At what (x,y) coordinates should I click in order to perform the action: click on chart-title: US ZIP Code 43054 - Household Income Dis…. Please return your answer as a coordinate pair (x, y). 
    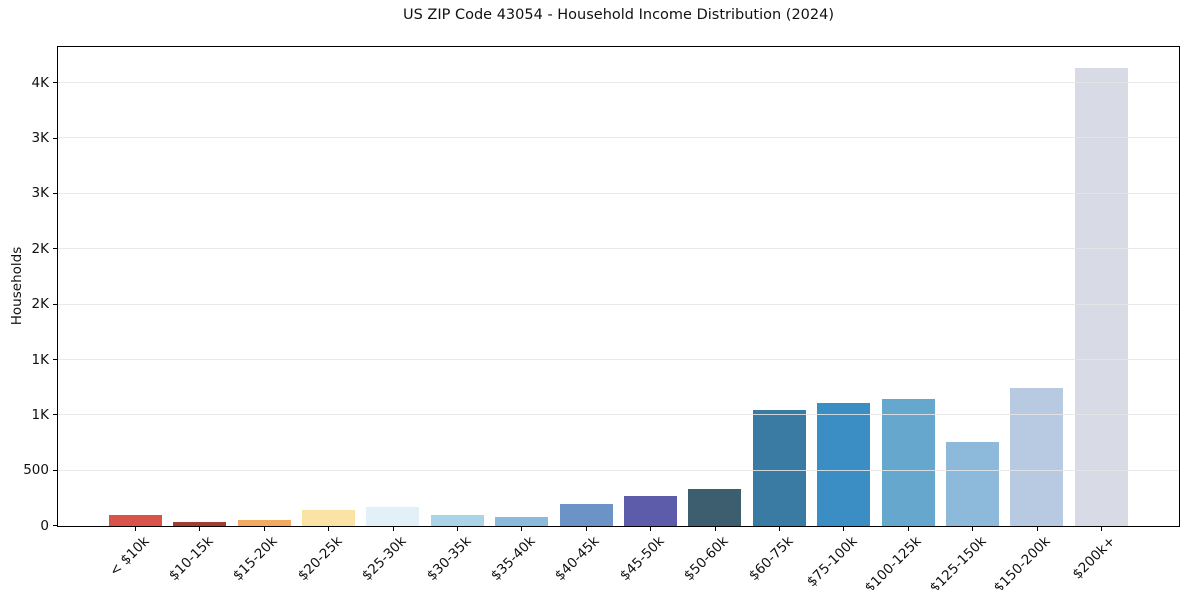
    Looking at the image, I should click on (618, 15).